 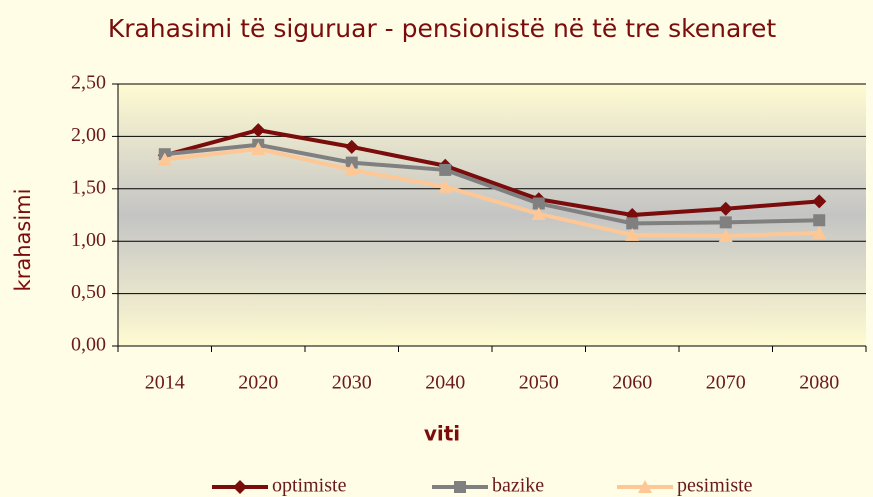 What do you see at coordinates (88, 135) in the screenshot?
I see `y-tick-label: 2,00` at bounding box center [88, 135].